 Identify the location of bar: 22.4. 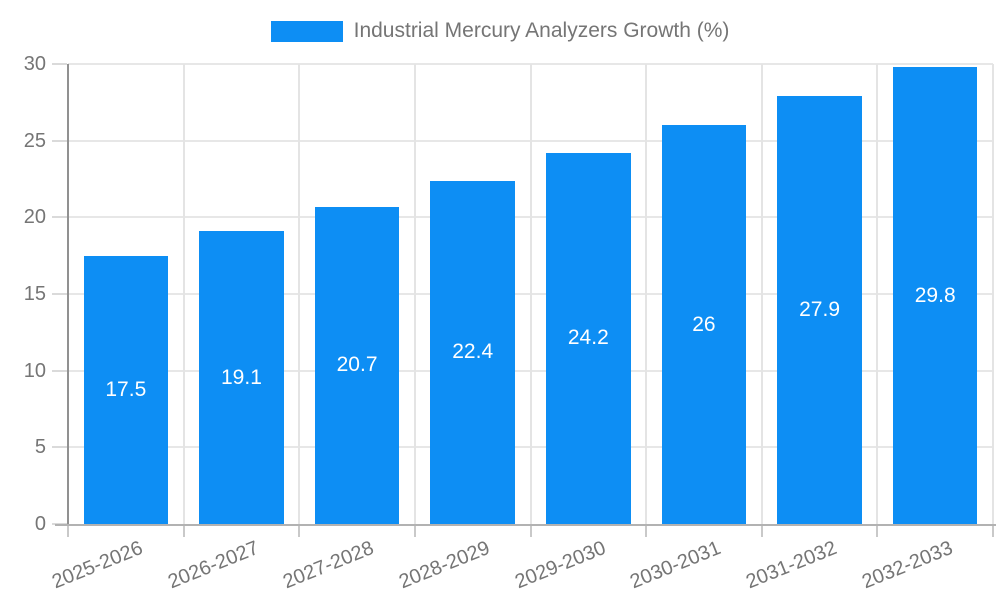
(472, 352).